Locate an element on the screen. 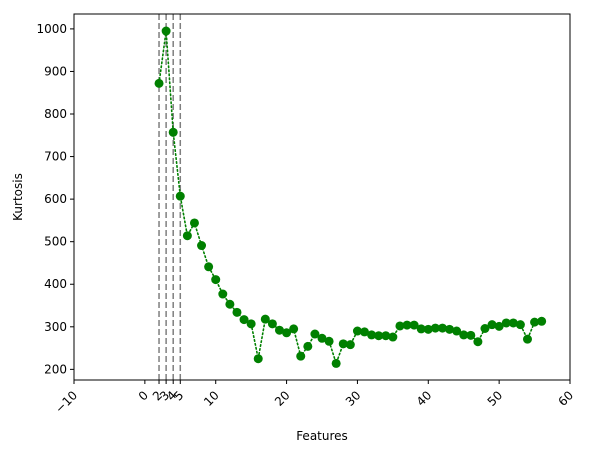  y-tick-label: 700 is located at coordinates (55, 157).